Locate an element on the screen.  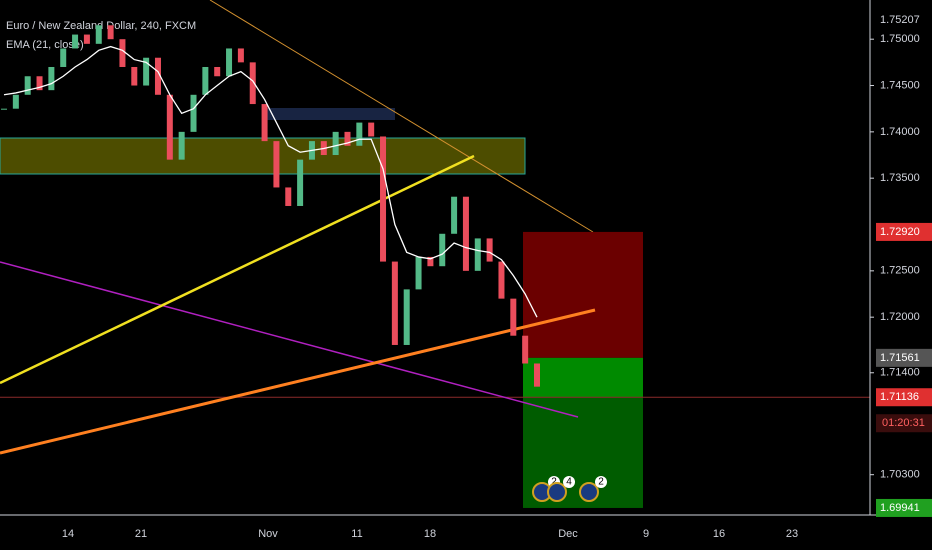
price-tag: 1.71136 is located at coordinates (899, 397).